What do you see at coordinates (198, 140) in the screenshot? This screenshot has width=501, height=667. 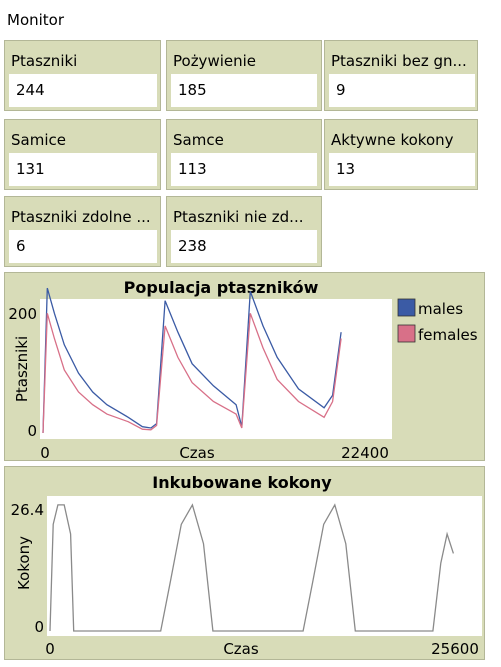 I see `monitor-label: Samce` at bounding box center [198, 140].